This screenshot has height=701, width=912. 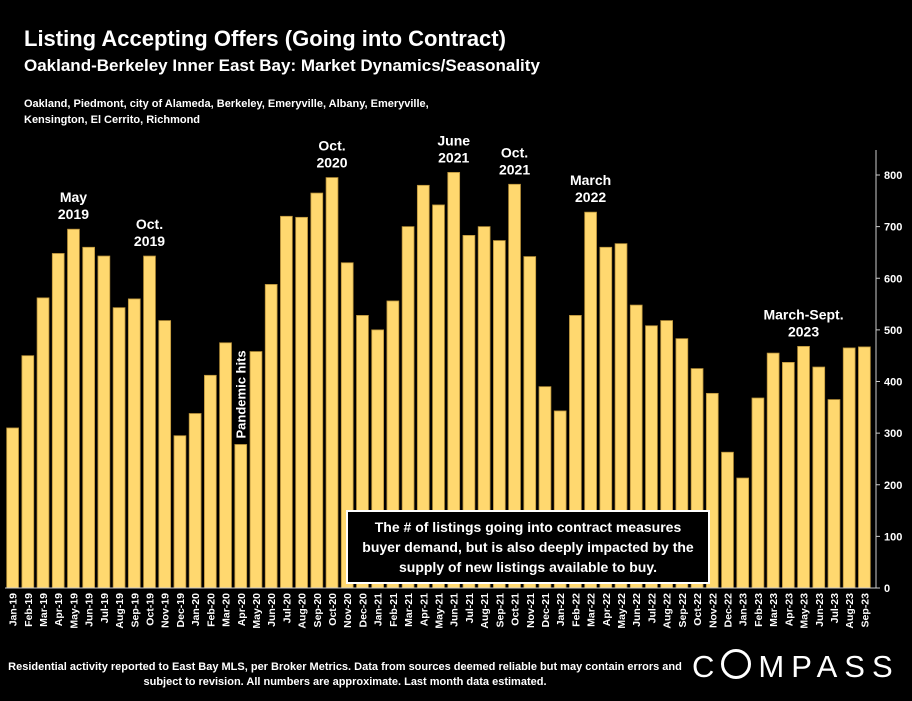 I want to click on x-tick-label: Dec-21, so click(x=546, y=610).